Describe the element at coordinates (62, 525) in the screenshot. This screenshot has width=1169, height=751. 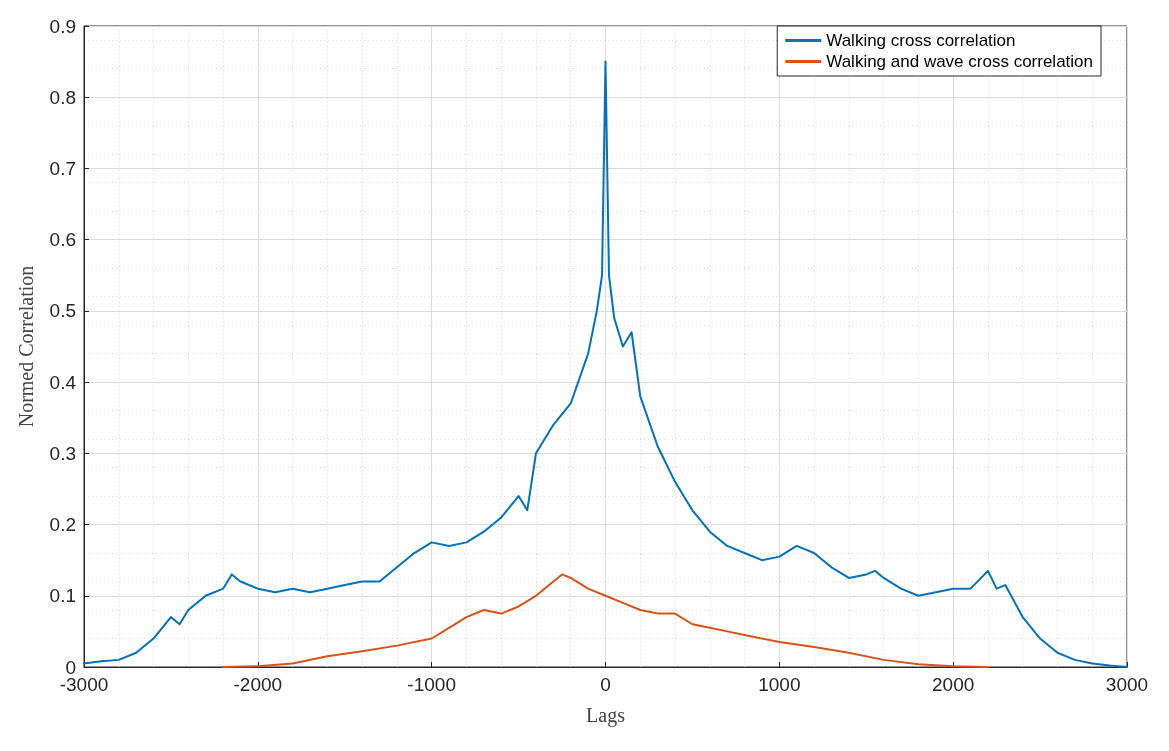
I see `y-tick-label: 0.2` at that location.